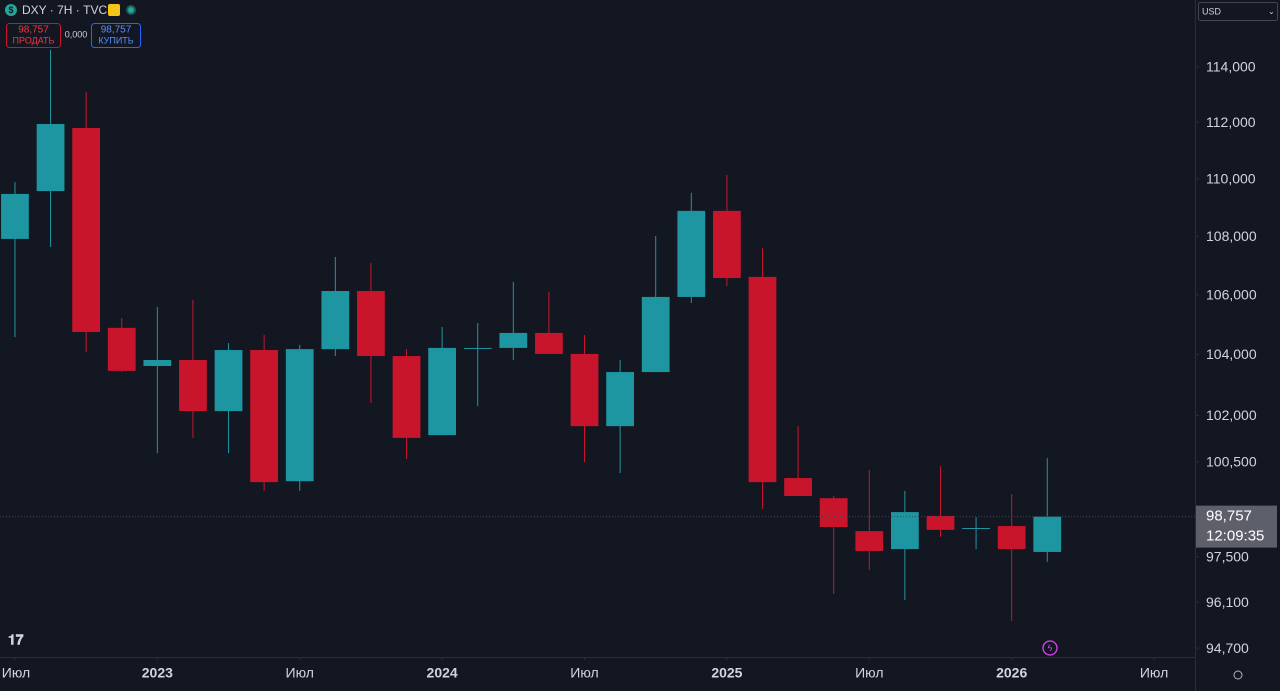  Describe the element at coordinates (1231, 236) in the screenshot. I see `y-tick-label: 108,000` at that location.